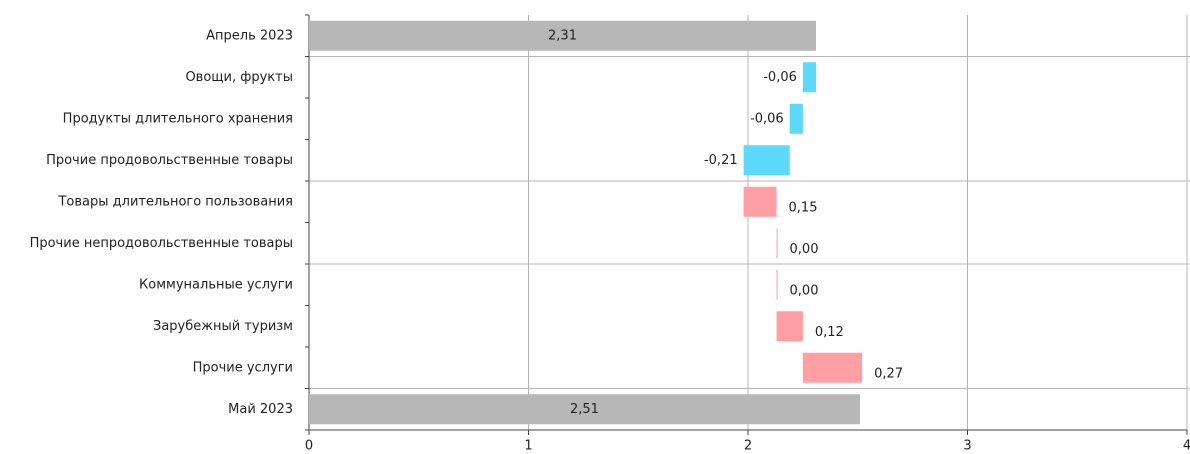  Describe the element at coordinates (967, 446) in the screenshot. I see `x-tick-label: 3` at that location.